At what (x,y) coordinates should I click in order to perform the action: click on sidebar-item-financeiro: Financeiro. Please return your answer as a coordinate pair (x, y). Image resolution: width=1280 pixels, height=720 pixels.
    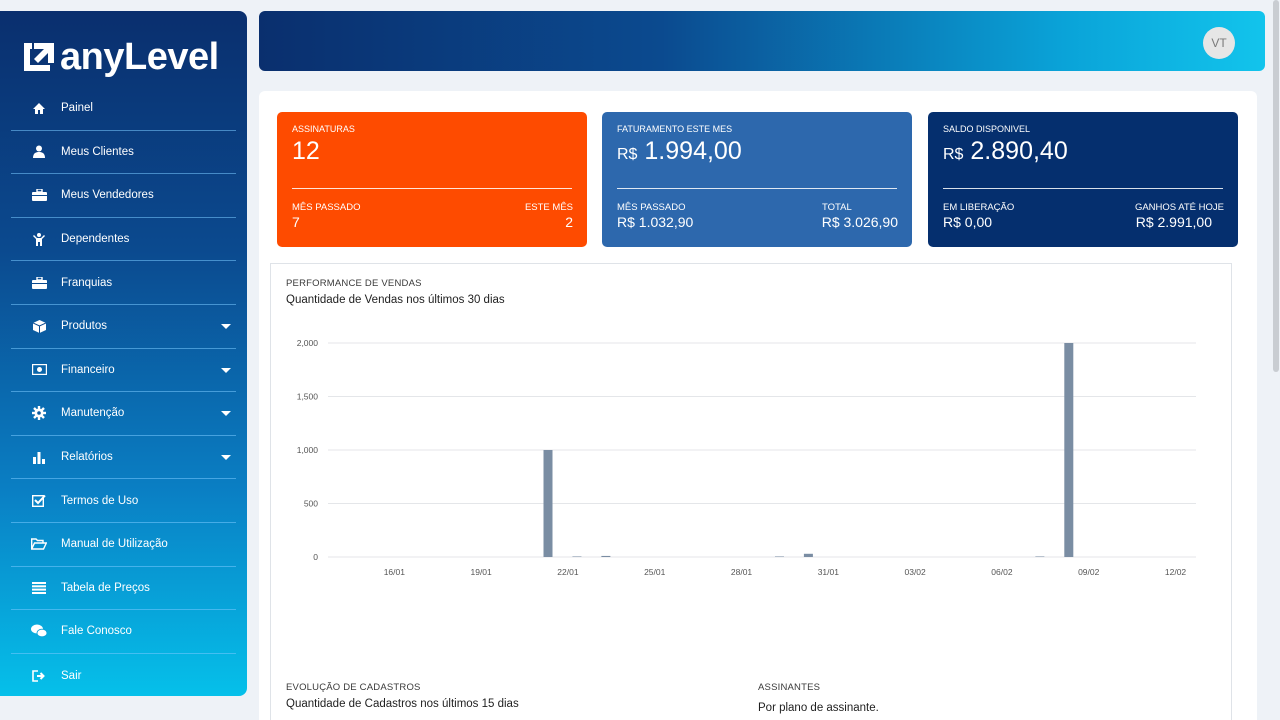
    Looking at the image, I should click on (123, 371).